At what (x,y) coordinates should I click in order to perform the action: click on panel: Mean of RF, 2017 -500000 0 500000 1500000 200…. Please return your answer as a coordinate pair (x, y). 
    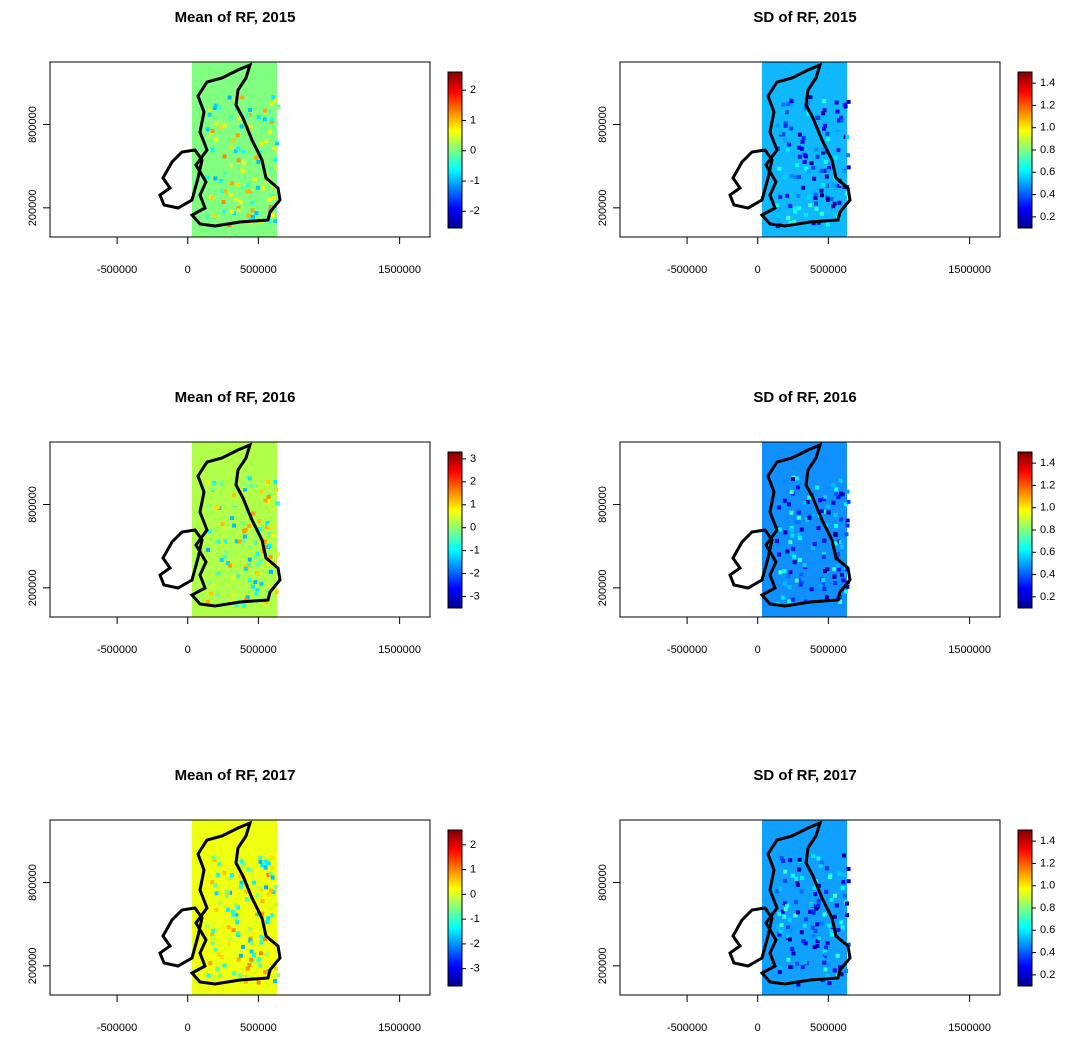
    Looking at the image, I should click on (253, 900).